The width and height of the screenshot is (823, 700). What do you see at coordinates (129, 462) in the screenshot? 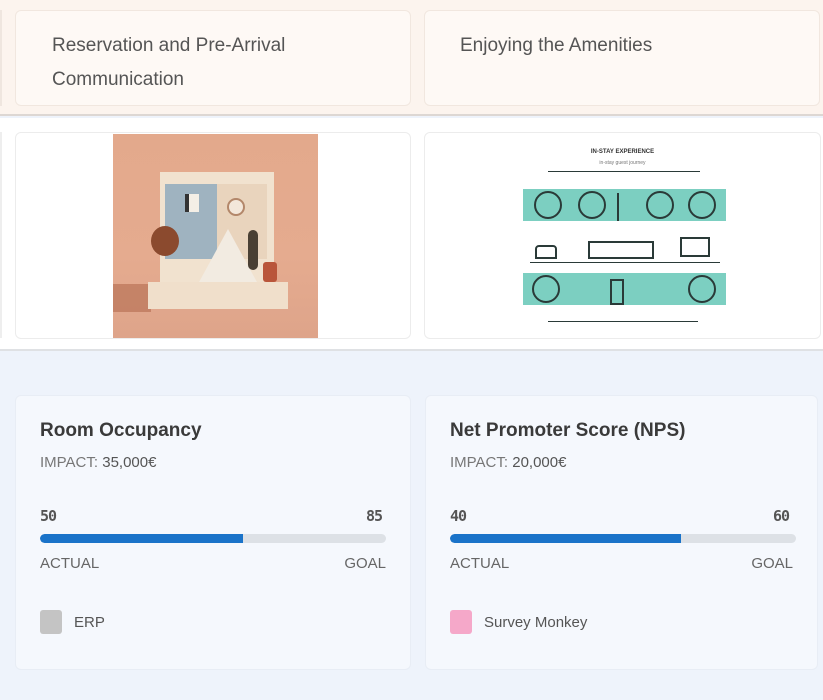
I see `impact-value: 35,000€` at bounding box center [129, 462].